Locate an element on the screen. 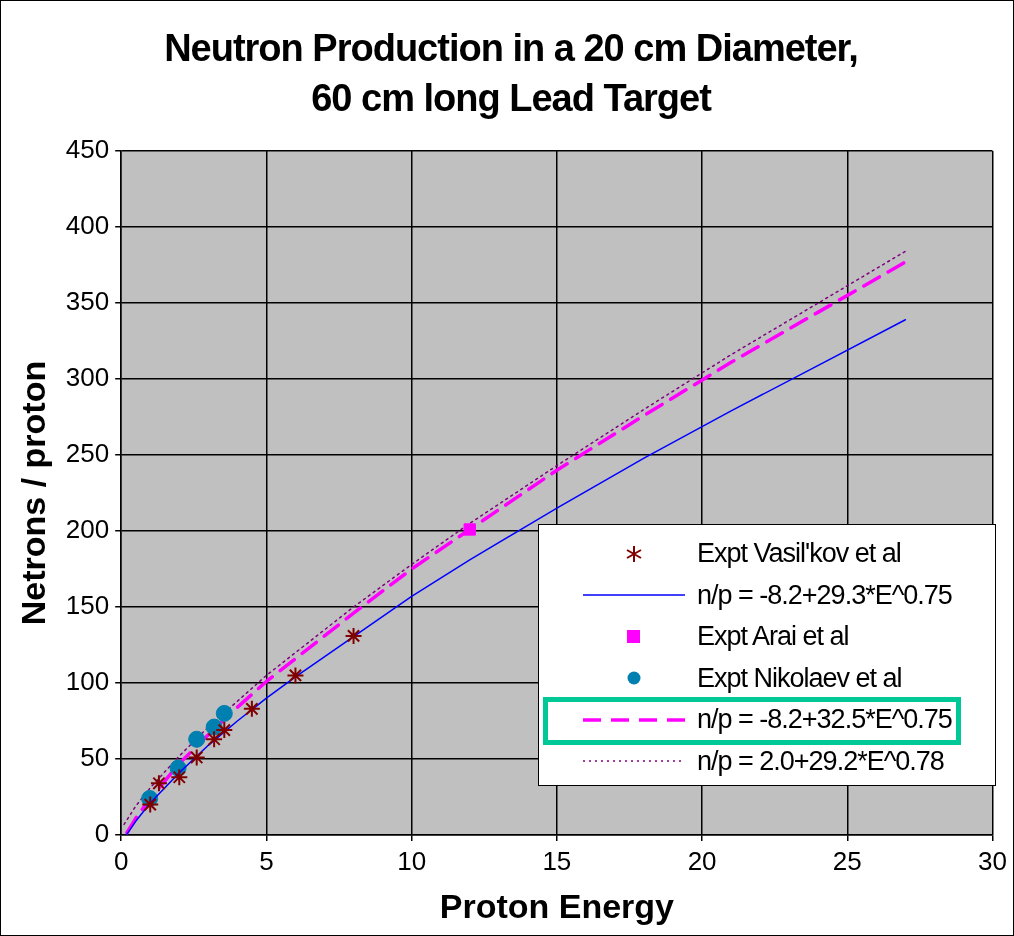 The image size is (1014, 936). legend-label: Expt Nikolaev et al is located at coordinates (799, 678).